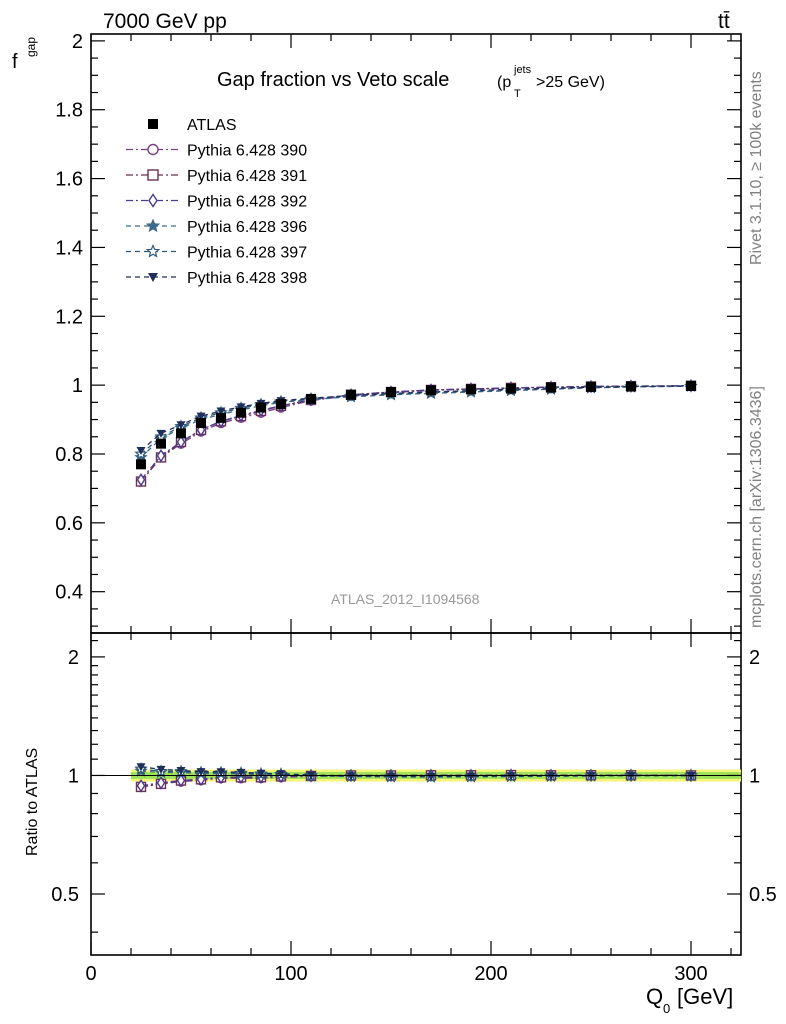 This screenshot has width=786, height=1024. I want to click on x-label: Q, so click(654, 996).